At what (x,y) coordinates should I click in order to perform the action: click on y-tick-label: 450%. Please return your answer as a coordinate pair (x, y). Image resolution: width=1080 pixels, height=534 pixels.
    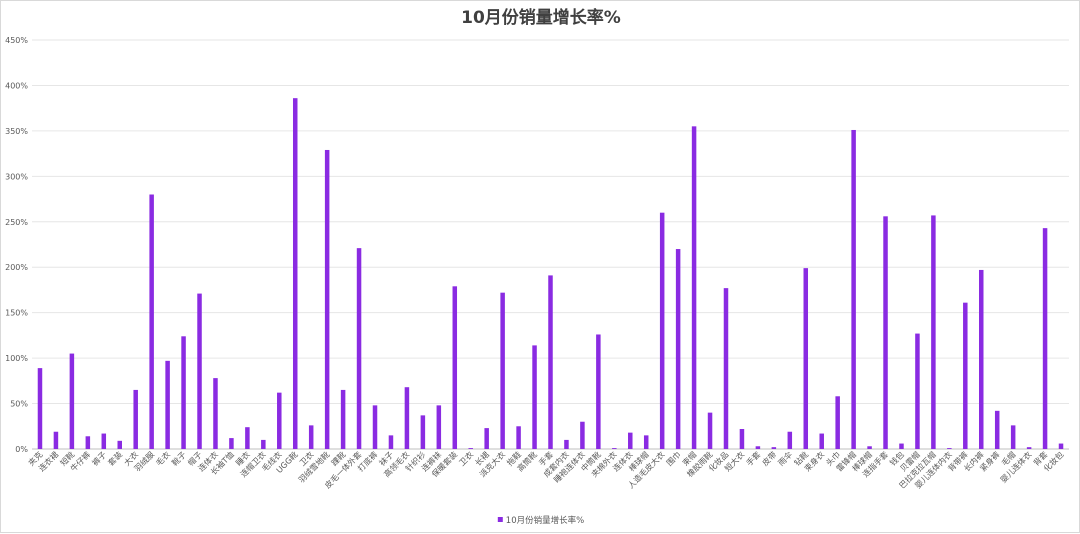
    Looking at the image, I should click on (16, 40).